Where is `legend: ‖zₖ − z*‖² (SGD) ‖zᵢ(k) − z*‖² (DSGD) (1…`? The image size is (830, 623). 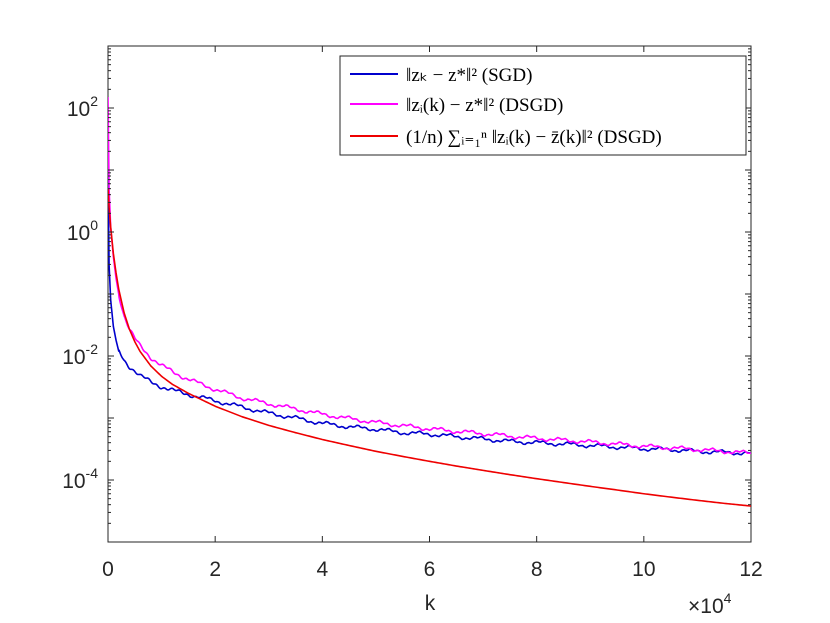
legend: ‖zₖ − z*‖² (SGD) ‖zᵢ(k) − z*‖² (DSGD) (1… is located at coordinates (543, 105).